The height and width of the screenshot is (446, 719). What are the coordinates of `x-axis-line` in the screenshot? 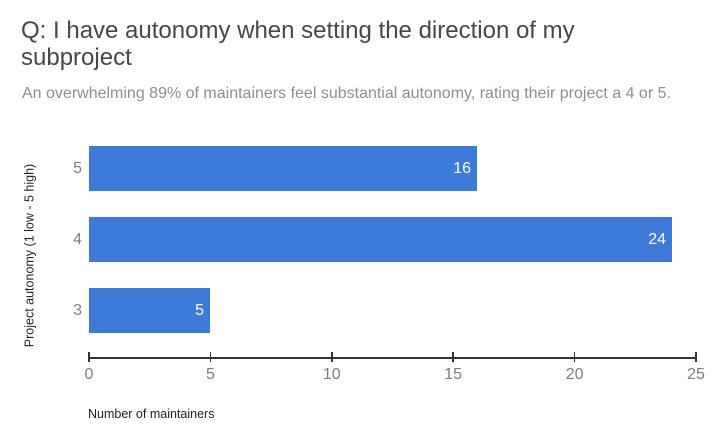 It's located at (393, 358).